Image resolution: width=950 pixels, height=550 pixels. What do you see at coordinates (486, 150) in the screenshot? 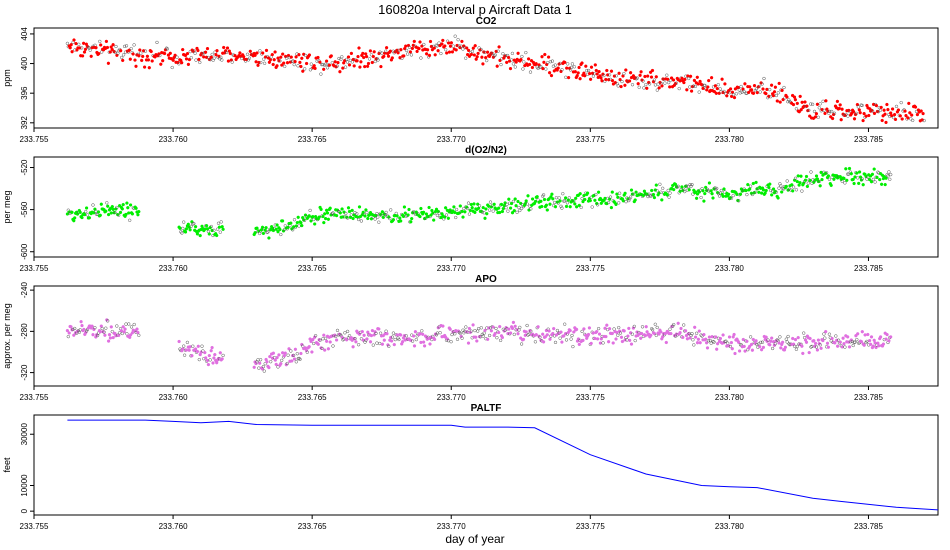
I see `panel-title: d(O2/N2)` at bounding box center [486, 150].